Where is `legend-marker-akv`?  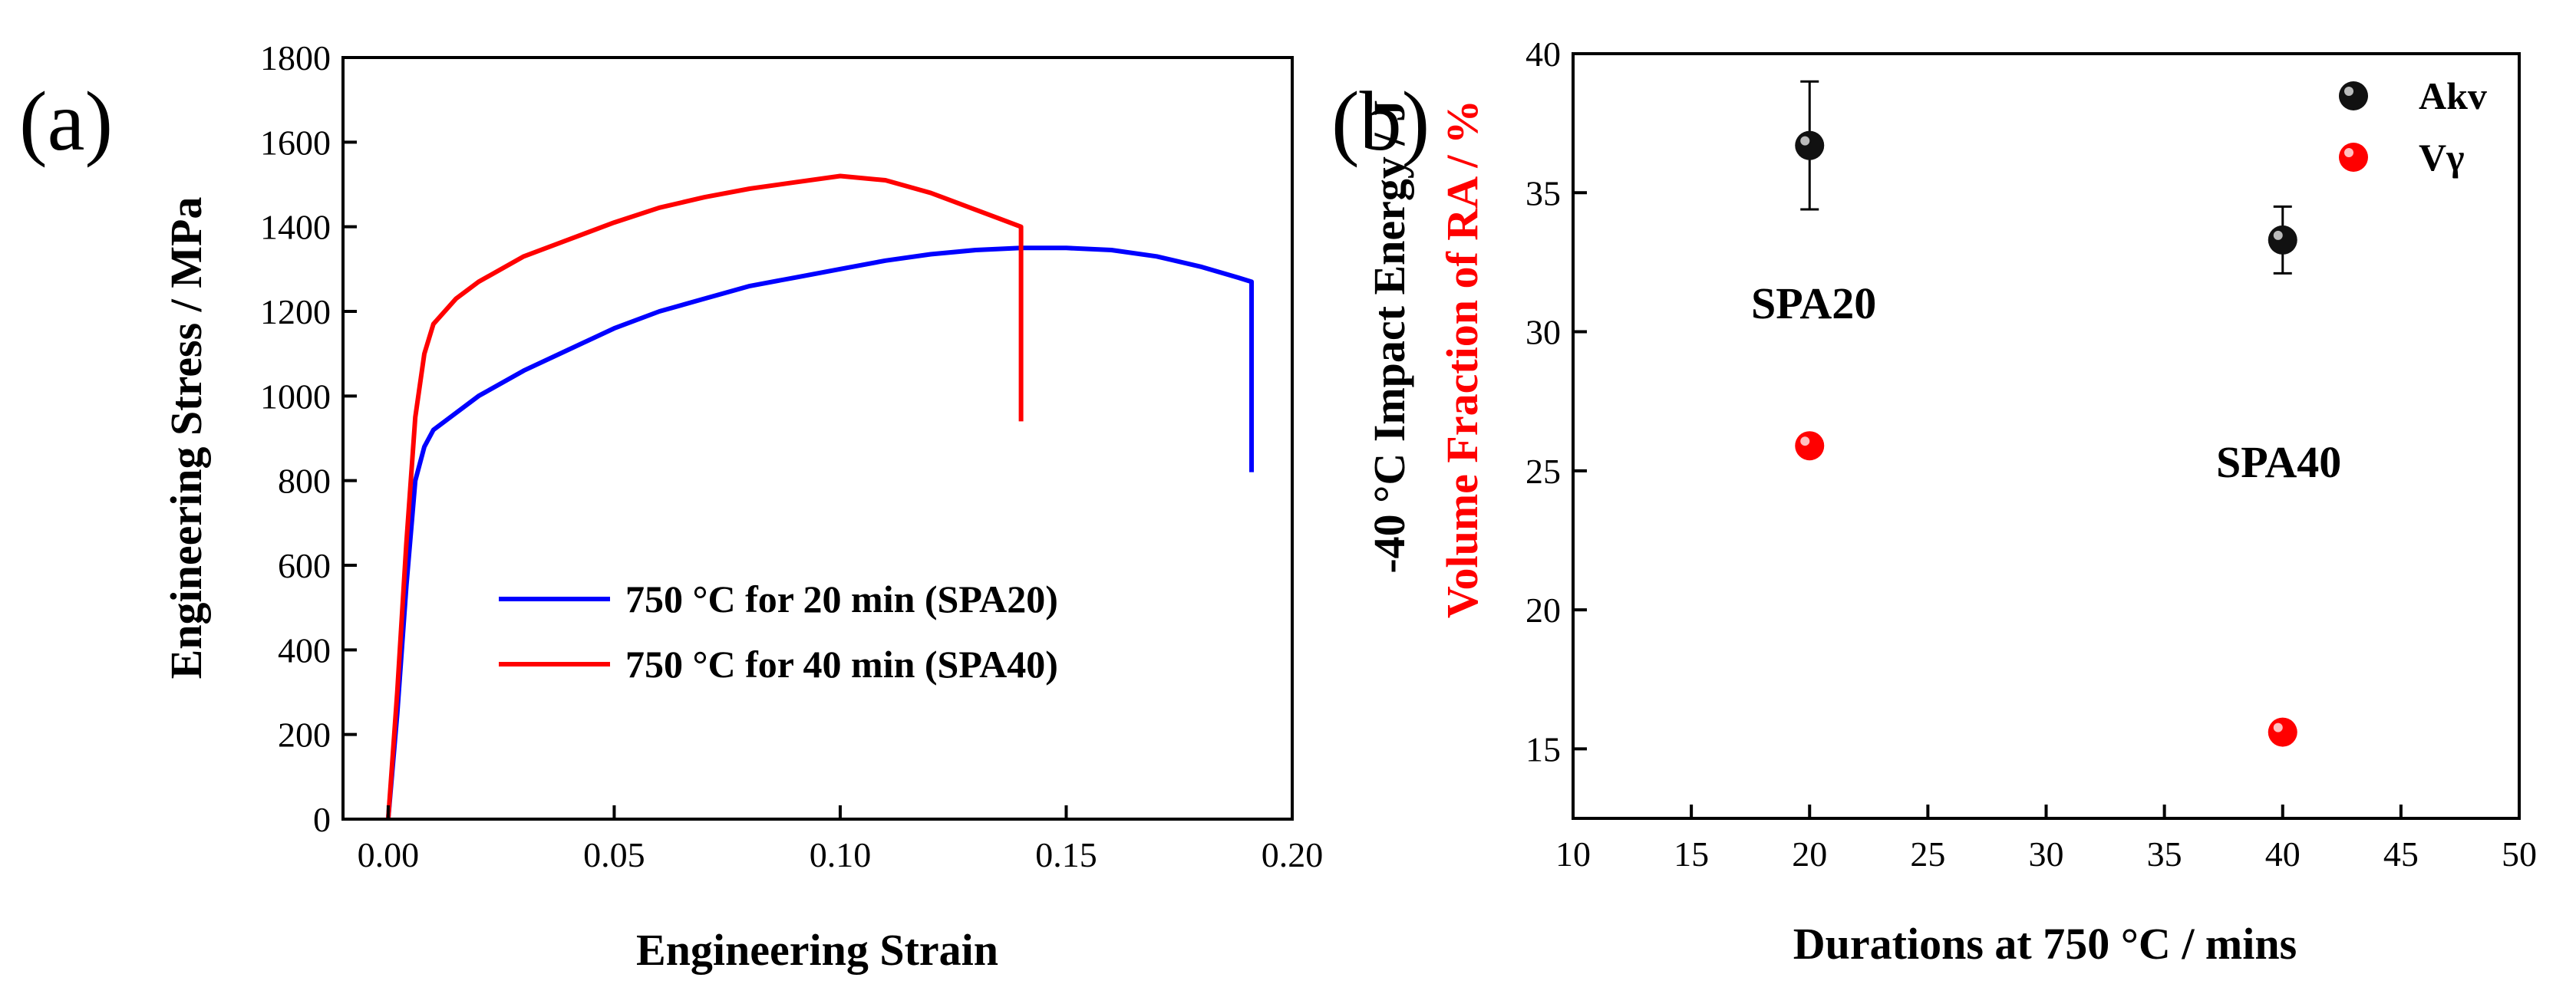 legend-marker-akv is located at coordinates (2353, 95).